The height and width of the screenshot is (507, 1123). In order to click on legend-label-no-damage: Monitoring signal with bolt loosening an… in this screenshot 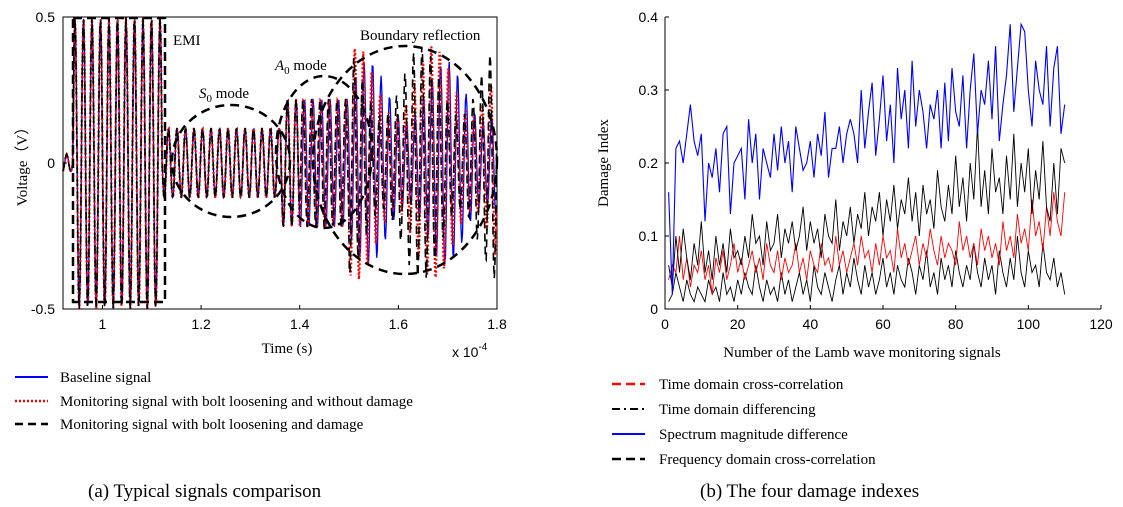, I will do `click(236, 402)`.